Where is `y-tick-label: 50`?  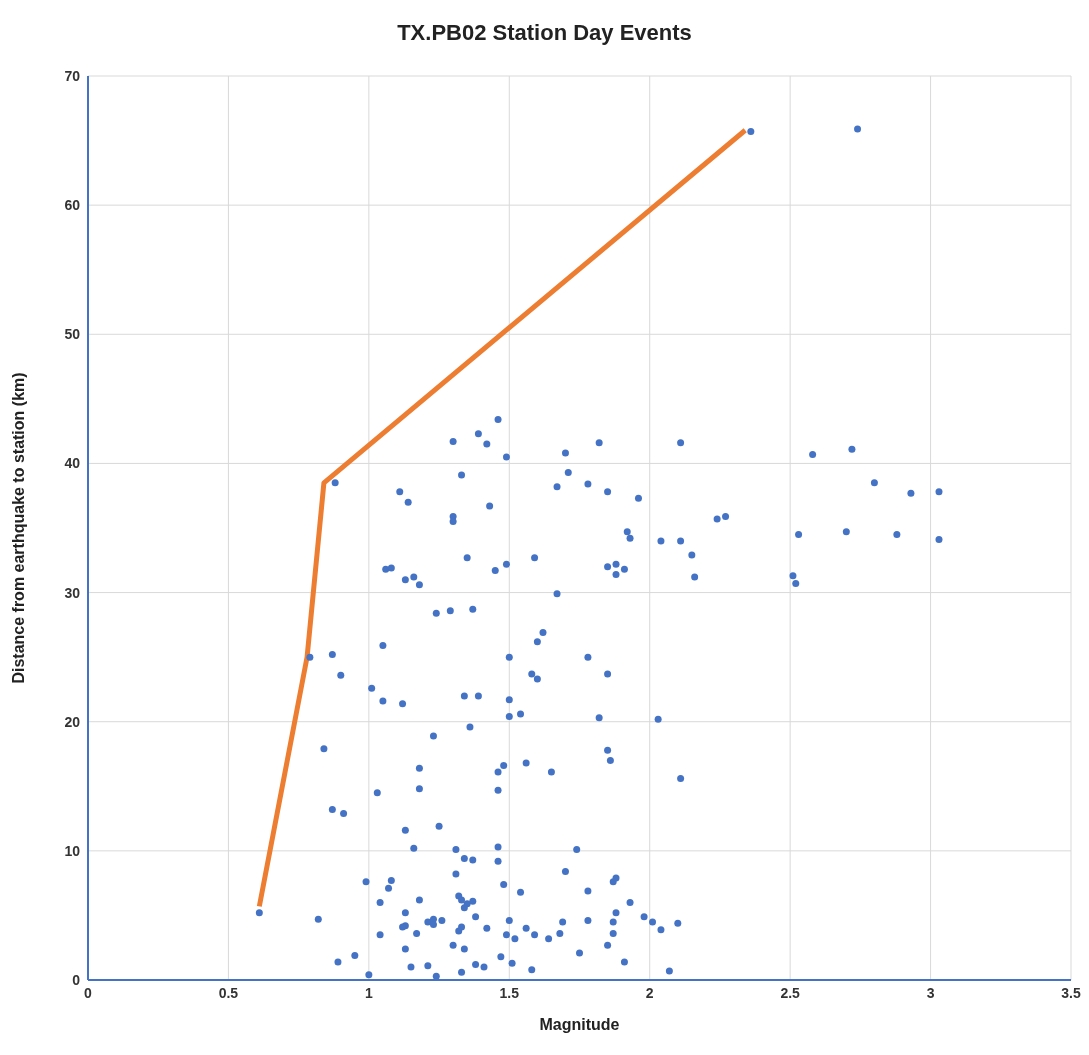 y-tick-label: 50 is located at coordinates (72, 334).